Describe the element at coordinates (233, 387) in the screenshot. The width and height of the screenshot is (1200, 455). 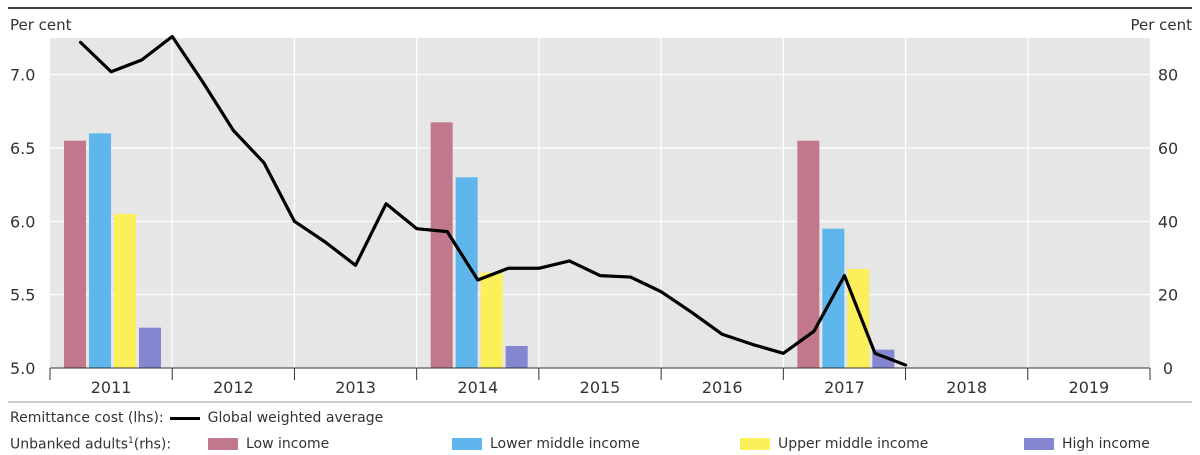
I see `x-tick-label: 2012` at that location.